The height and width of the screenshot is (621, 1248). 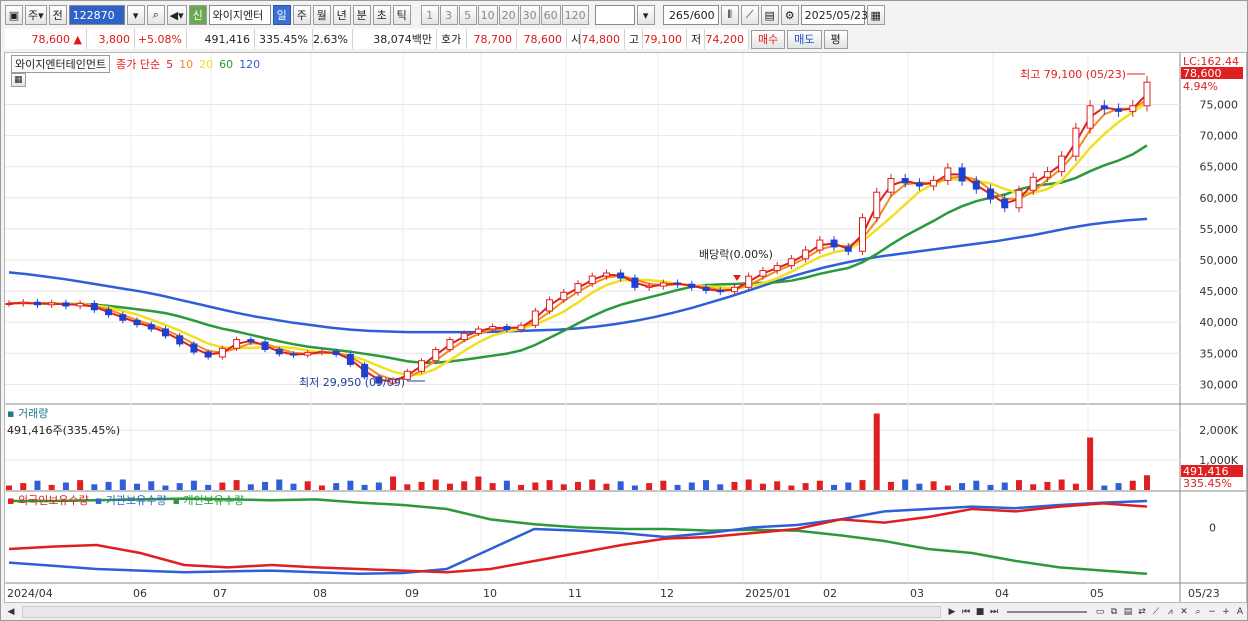 What do you see at coordinates (1170, 611) in the screenshot?
I see `multi-trend-icon: ⩘` at bounding box center [1170, 611].